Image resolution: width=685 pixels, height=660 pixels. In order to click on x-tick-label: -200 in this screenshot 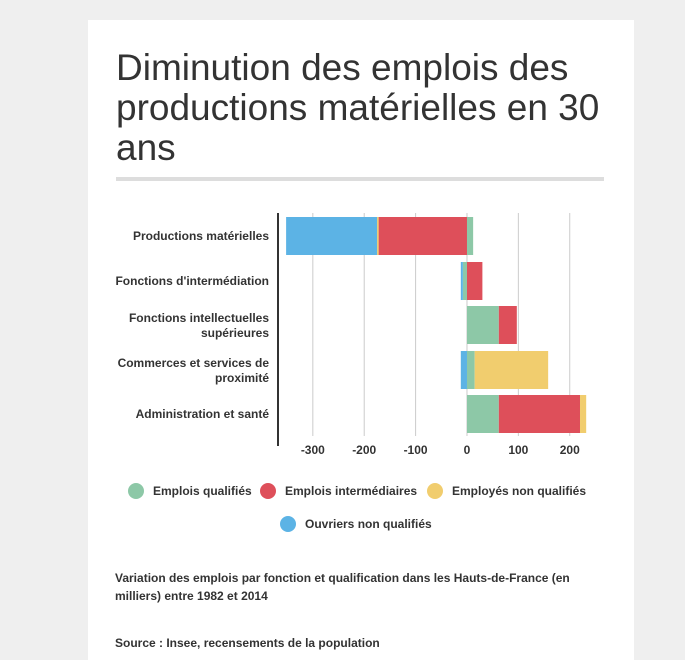, I will do `click(364, 450)`.